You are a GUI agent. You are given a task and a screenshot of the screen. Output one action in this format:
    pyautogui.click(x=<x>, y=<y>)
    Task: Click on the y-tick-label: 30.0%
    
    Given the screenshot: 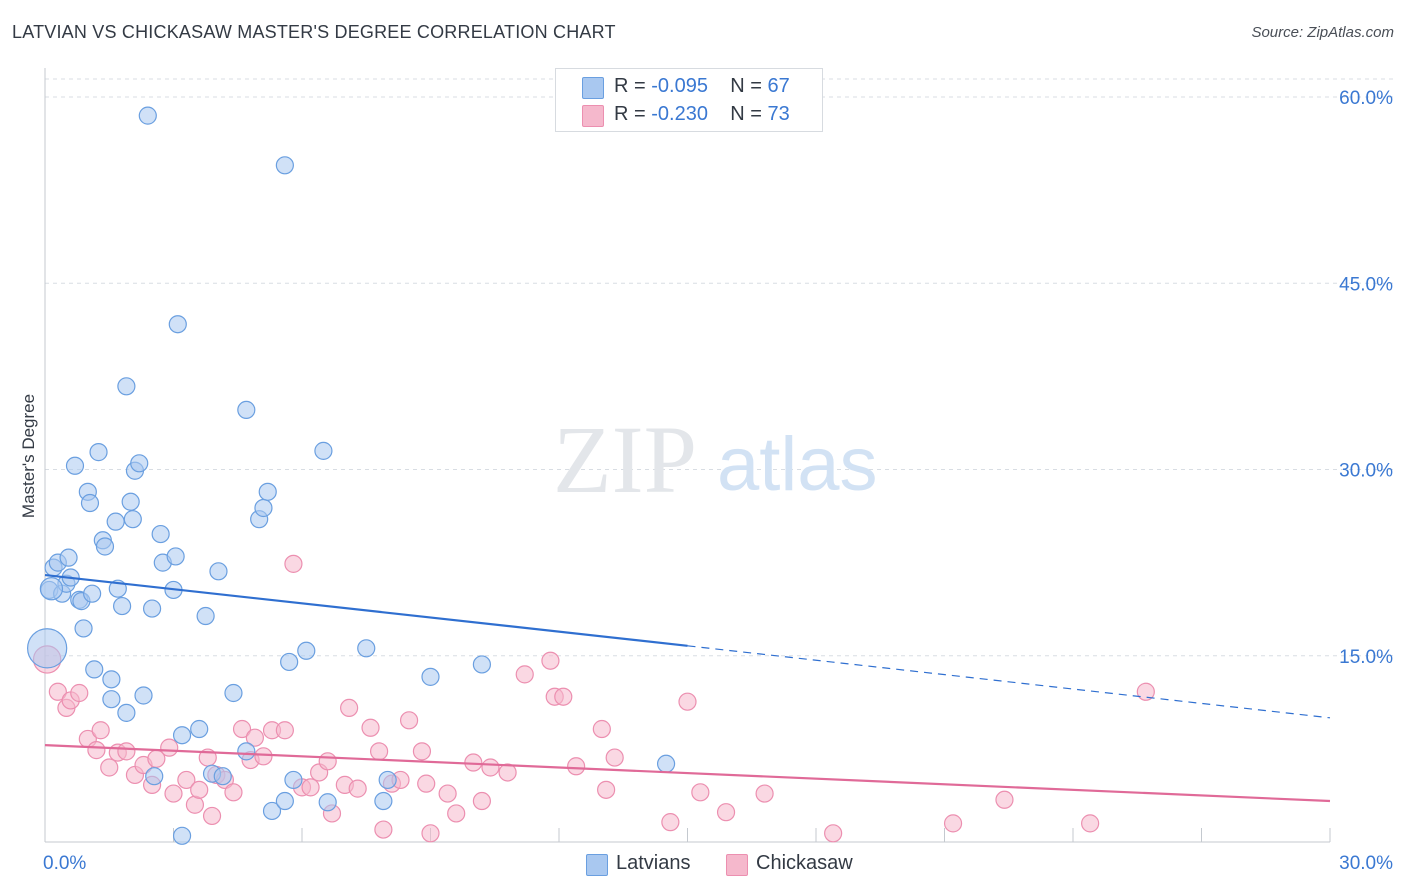 What is the action you would take?
    pyautogui.click(x=1366, y=471)
    